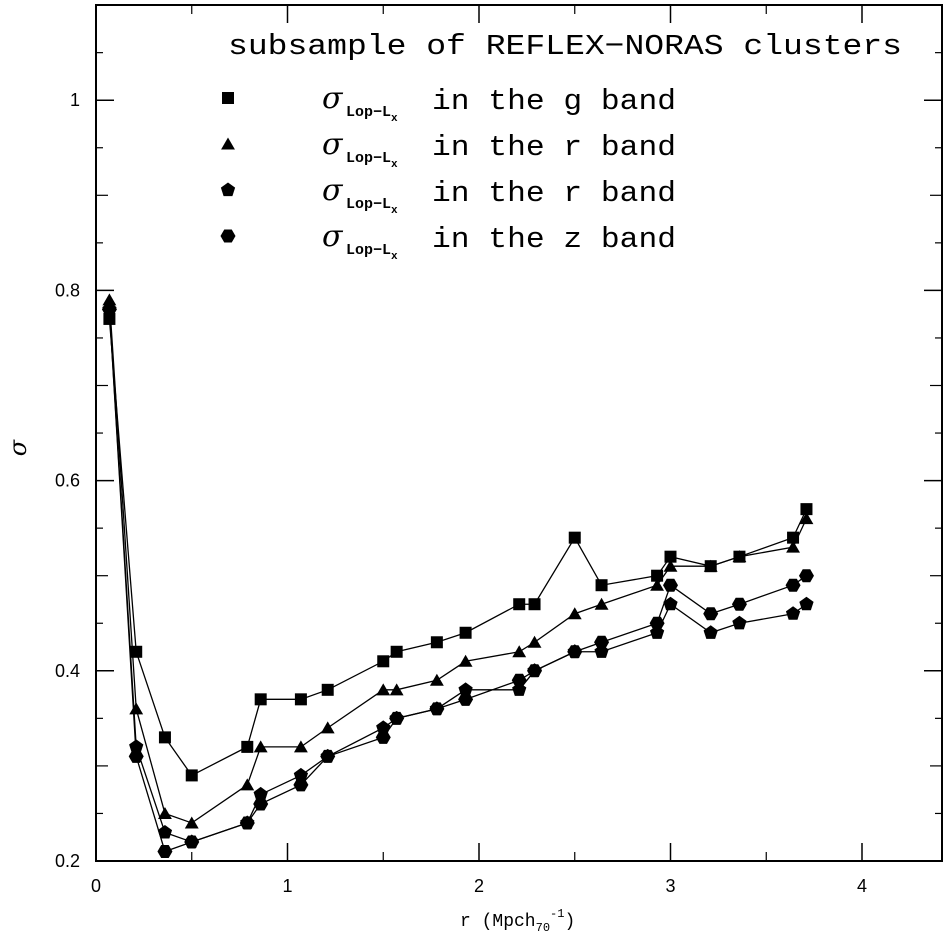 This screenshot has width=944, height=939. Describe the element at coordinates (228, 189) in the screenshot. I see `legend-marker-pentagon` at that location.